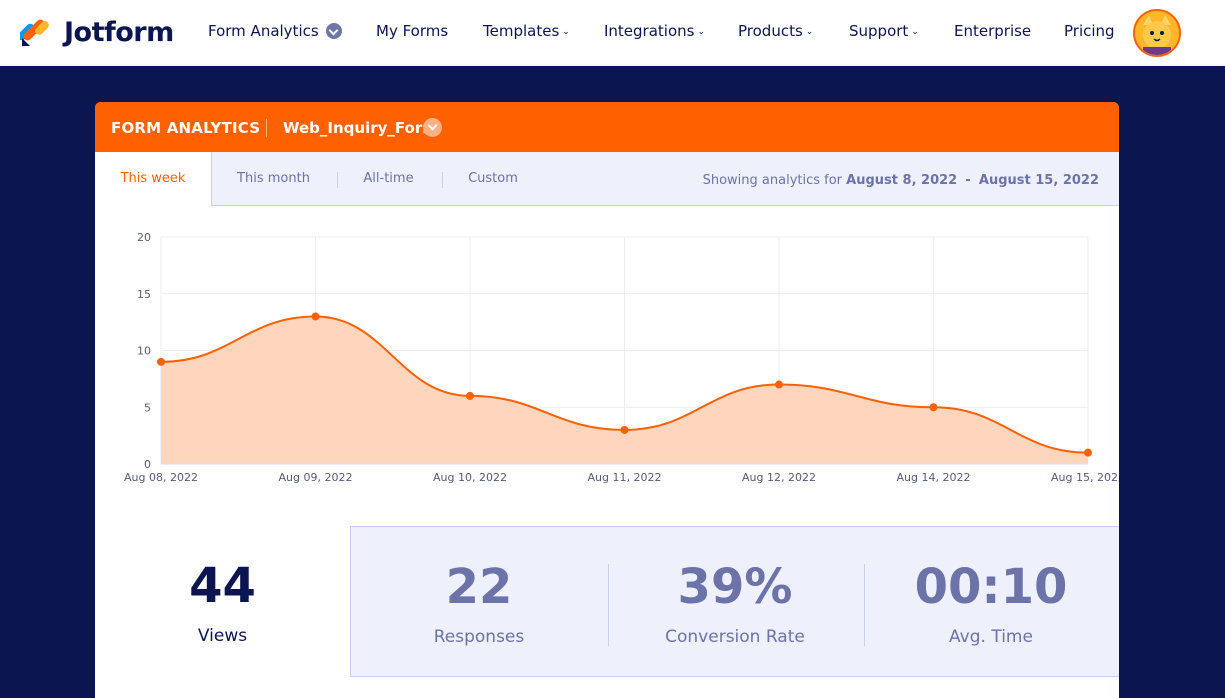 The height and width of the screenshot is (698, 1225). I want to click on nav-products: Products ⌄, so click(775, 31).